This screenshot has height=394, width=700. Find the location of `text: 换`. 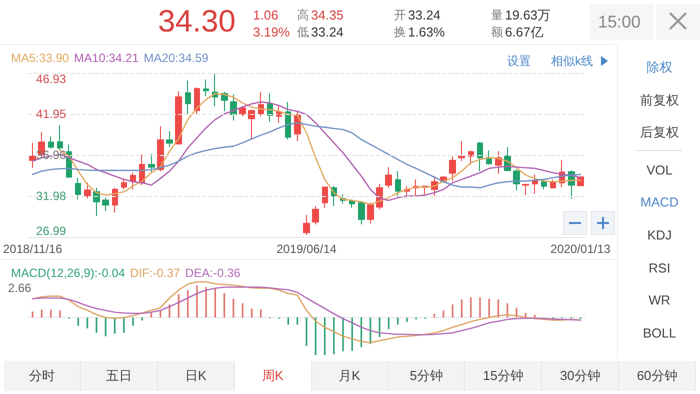

text: 换 is located at coordinates (400, 32).